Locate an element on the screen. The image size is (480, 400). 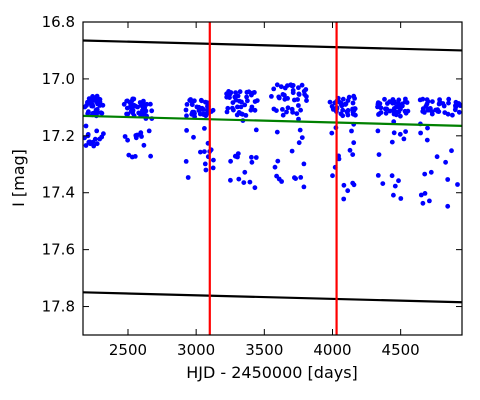
fit-line is located at coordinates (272, 120).